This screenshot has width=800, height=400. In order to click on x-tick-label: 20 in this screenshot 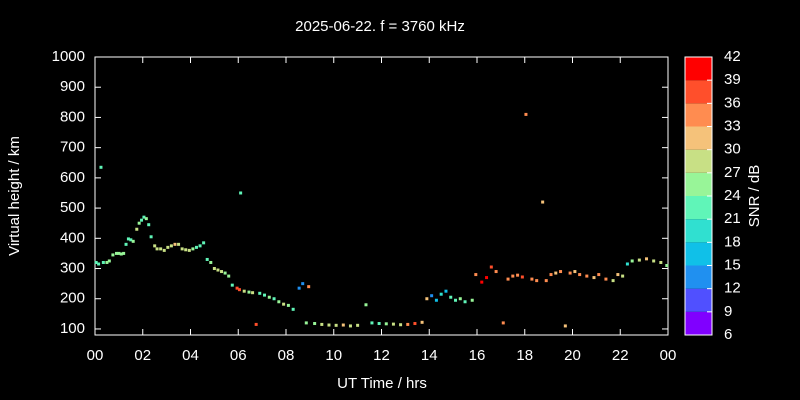, I will do `click(572, 355)`.